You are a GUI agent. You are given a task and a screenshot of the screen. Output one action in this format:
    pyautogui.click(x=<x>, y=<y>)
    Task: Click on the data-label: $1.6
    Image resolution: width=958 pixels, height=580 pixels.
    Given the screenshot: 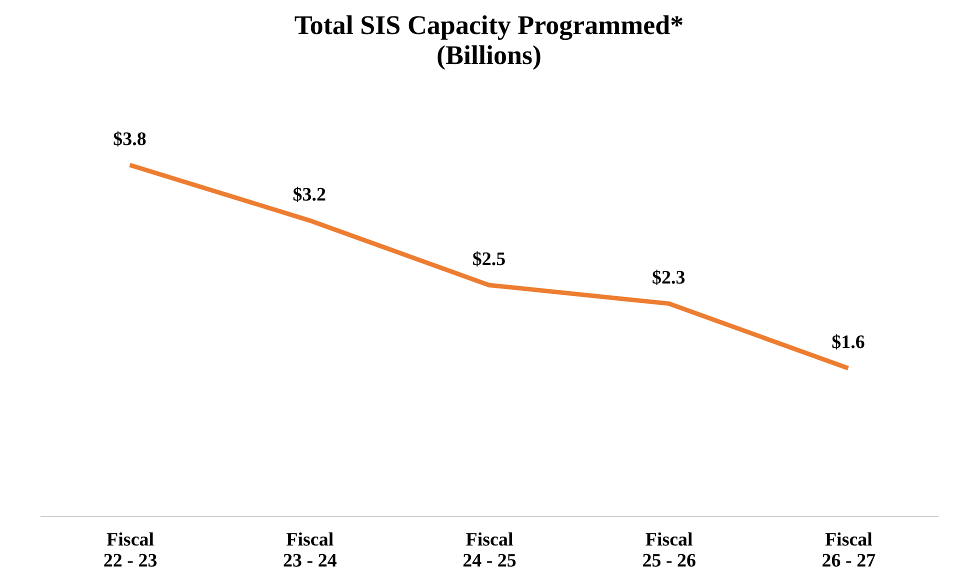 What is the action you would take?
    pyautogui.click(x=848, y=343)
    